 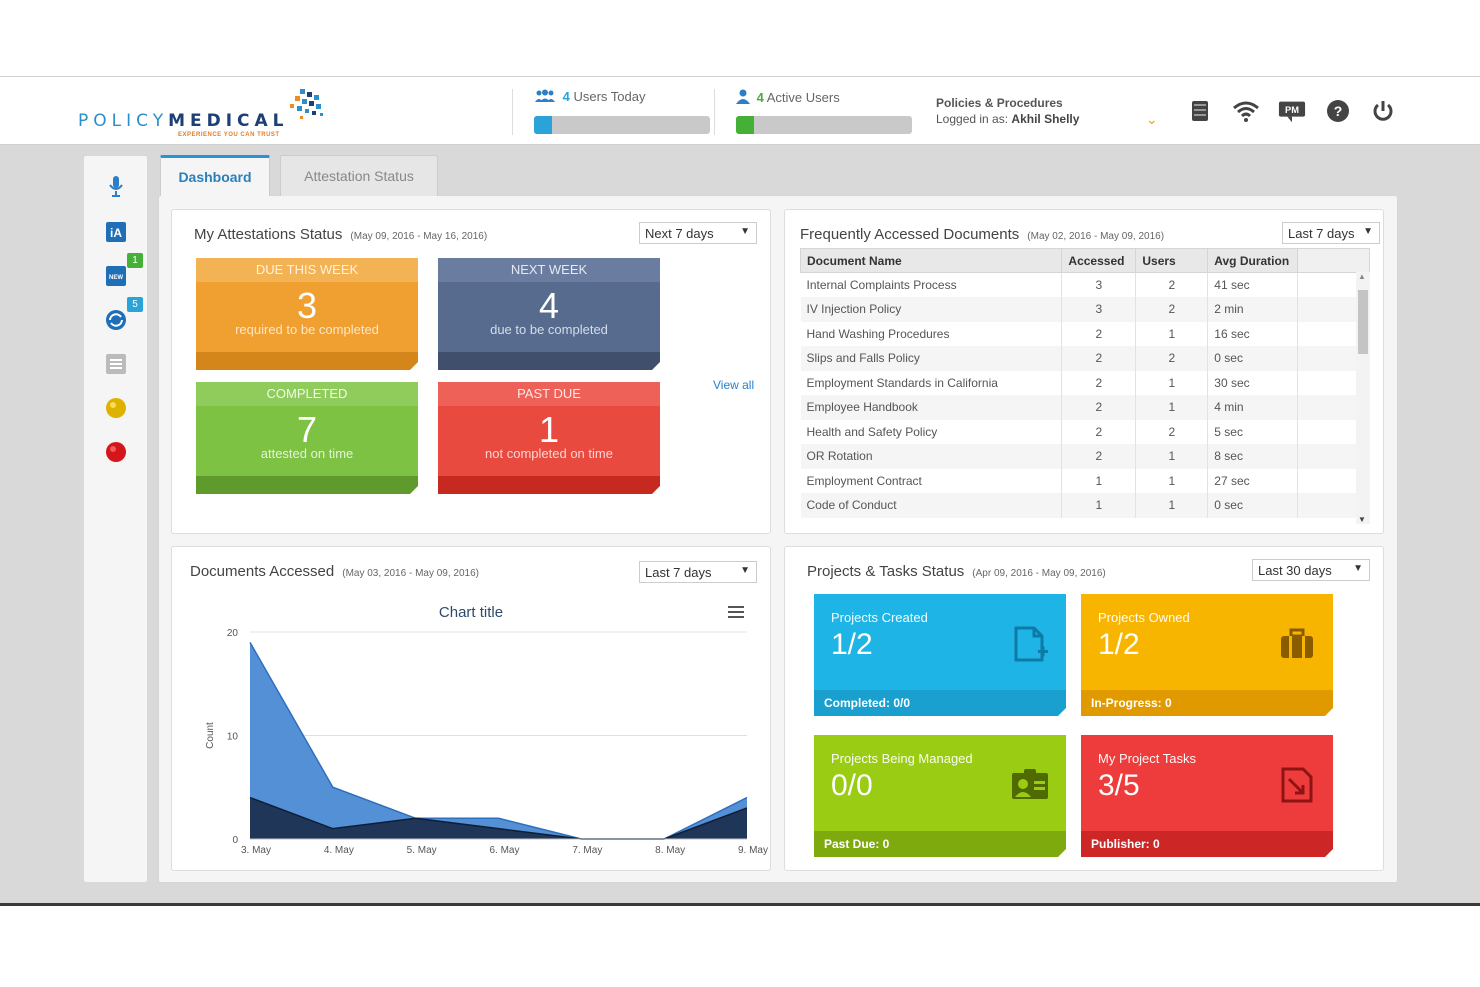 What do you see at coordinates (1099, 260) in the screenshot?
I see `col-accessed: Accessed` at bounding box center [1099, 260].